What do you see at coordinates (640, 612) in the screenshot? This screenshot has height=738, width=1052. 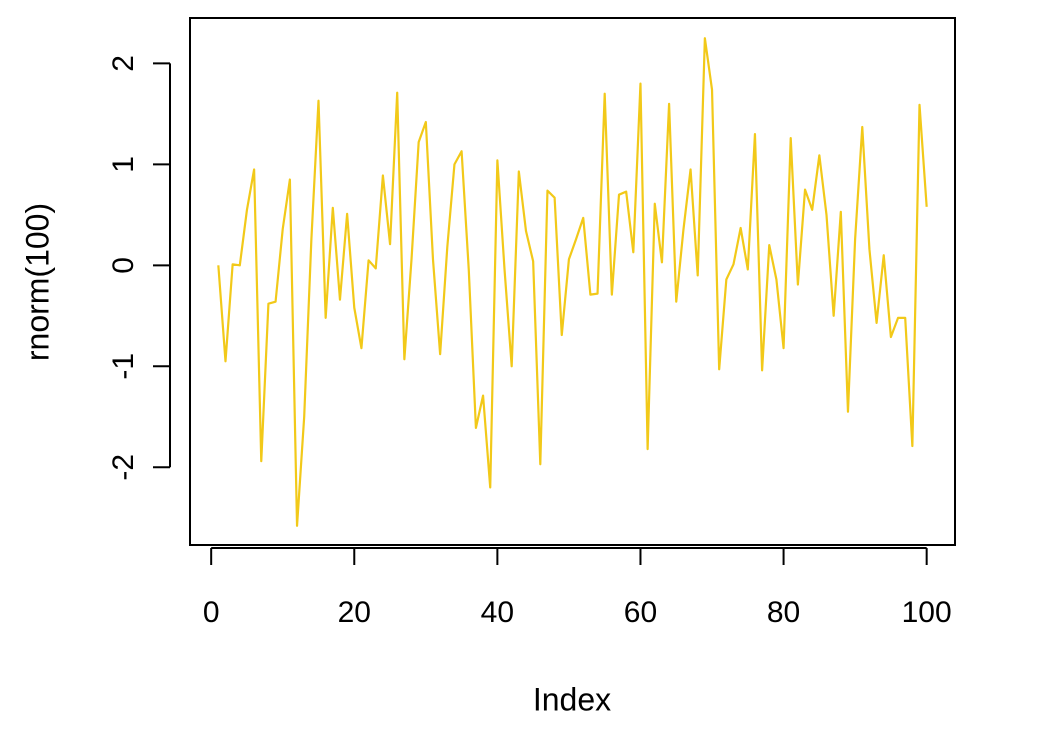 I see `x-tick-label: 60` at bounding box center [640, 612].